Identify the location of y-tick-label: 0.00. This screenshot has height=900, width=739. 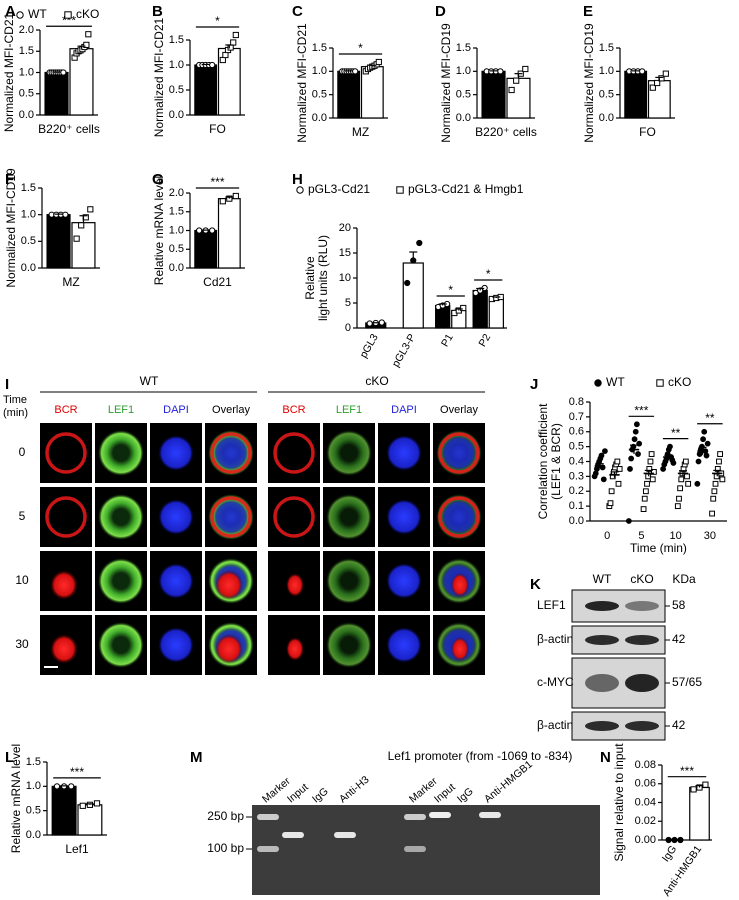
(645, 840).